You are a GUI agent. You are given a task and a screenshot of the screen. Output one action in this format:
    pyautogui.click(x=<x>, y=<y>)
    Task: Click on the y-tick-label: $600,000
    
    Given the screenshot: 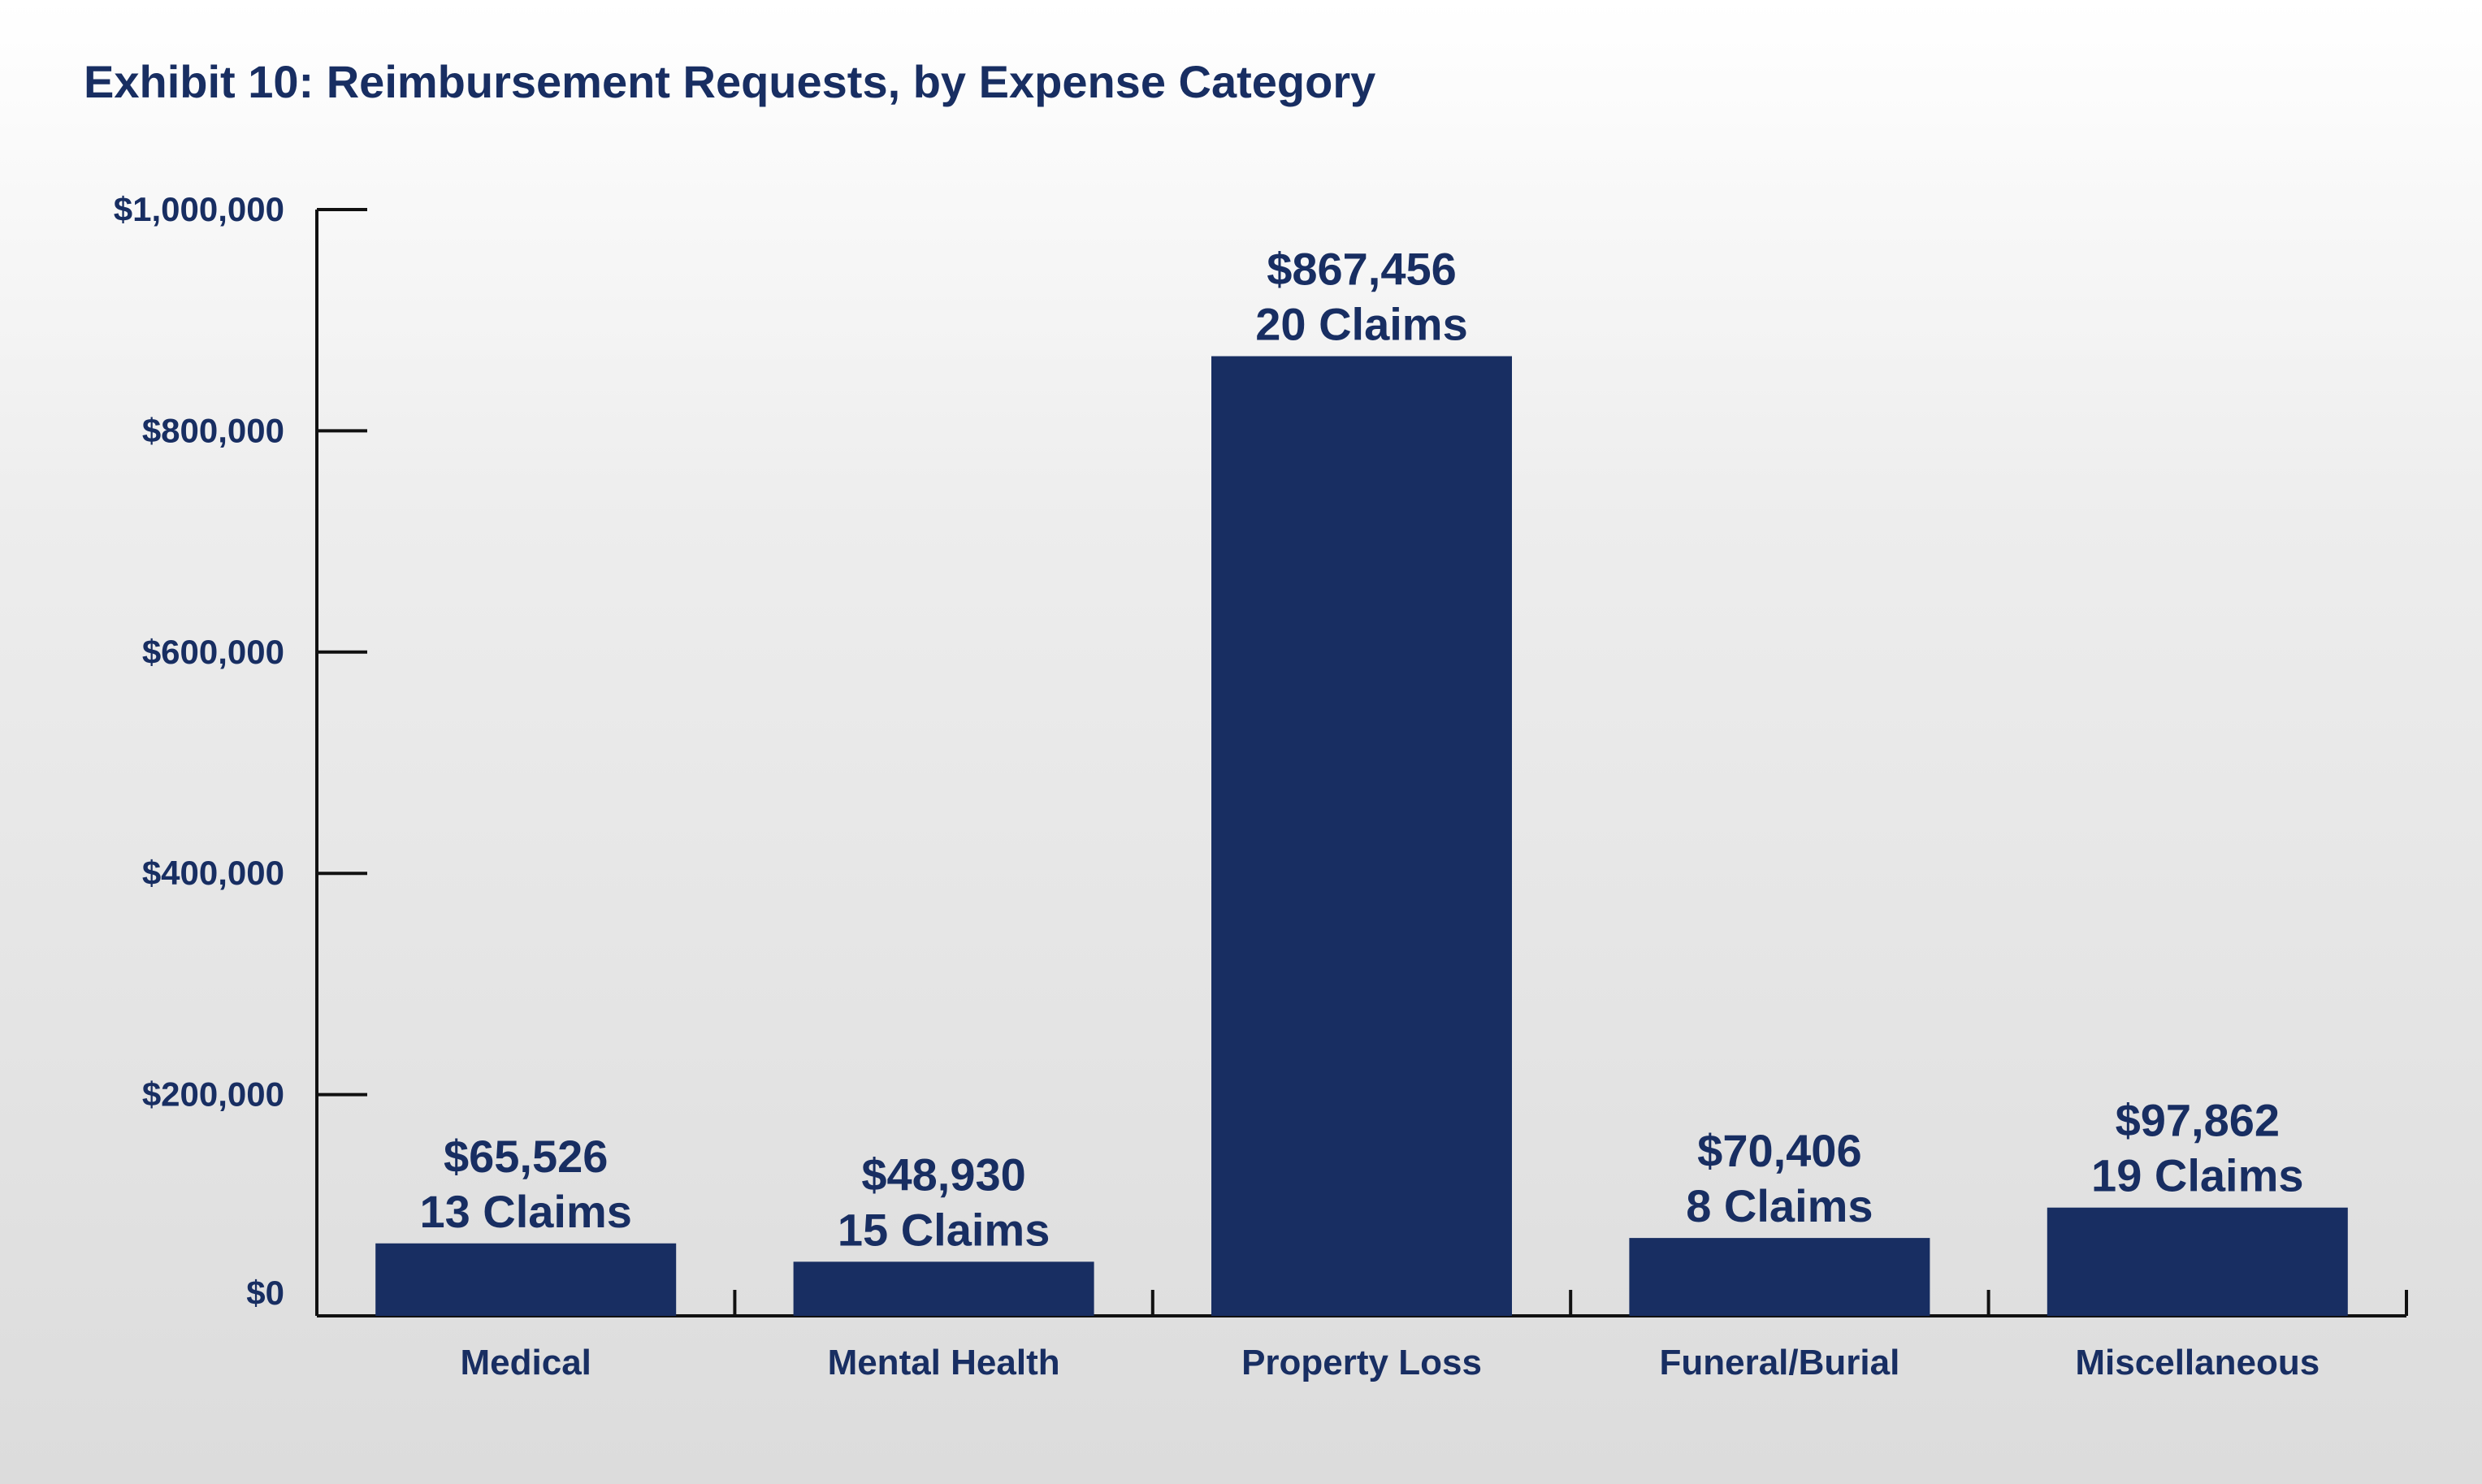 What is the action you would take?
    pyautogui.click(x=213, y=652)
    